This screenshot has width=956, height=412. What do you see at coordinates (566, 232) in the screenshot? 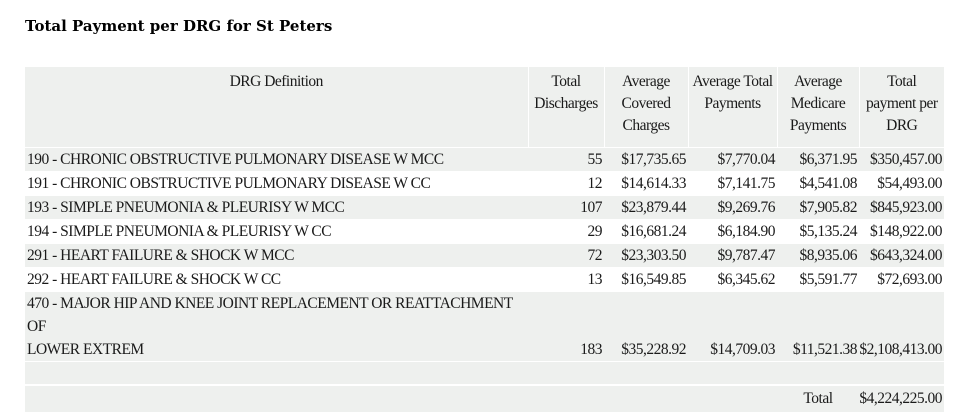
I see `discharges-cell: 29` at bounding box center [566, 232].